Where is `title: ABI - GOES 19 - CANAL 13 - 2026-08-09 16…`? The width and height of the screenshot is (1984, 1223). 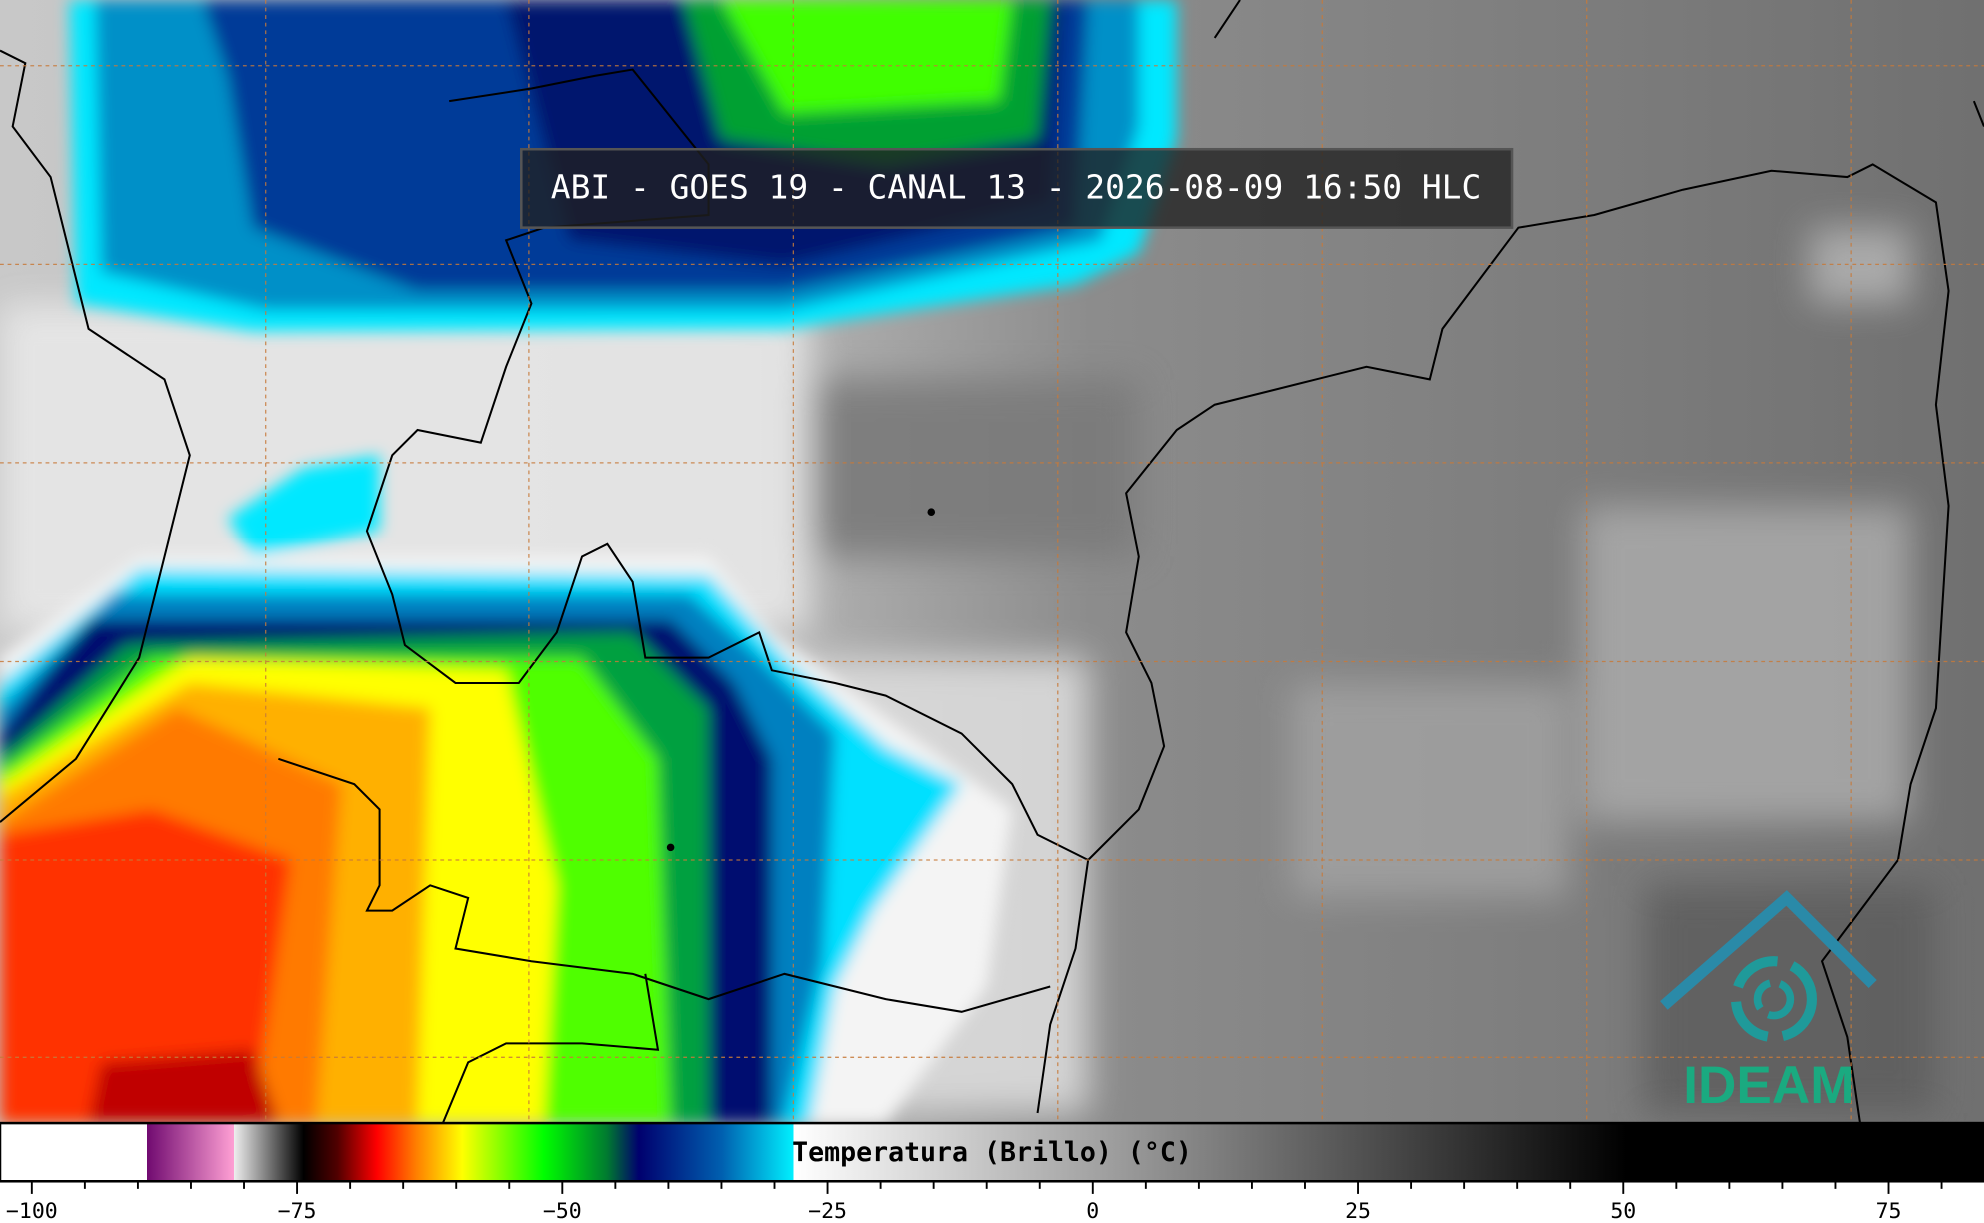 title: ABI - GOES 19 - CANAL 13 - 2026-08-09 16… is located at coordinates (1016, 187).